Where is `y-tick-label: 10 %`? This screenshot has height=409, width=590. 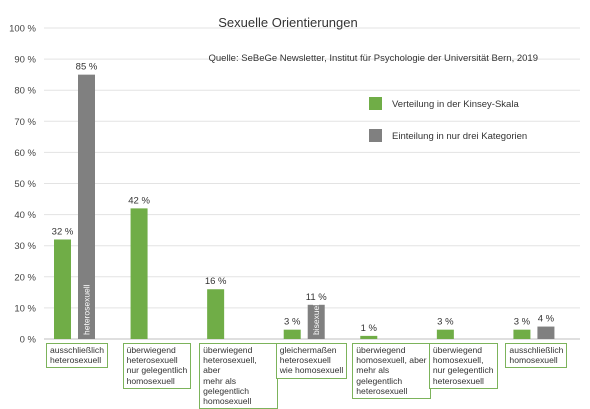 y-tick-label: 10 % is located at coordinates (25, 308).